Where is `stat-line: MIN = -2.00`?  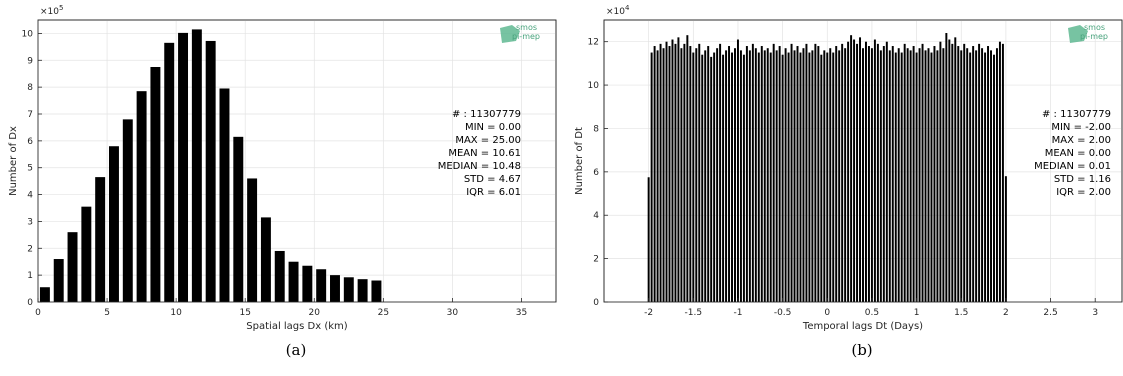
stat-line: MIN = -2.00 is located at coordinates (1081, 127).